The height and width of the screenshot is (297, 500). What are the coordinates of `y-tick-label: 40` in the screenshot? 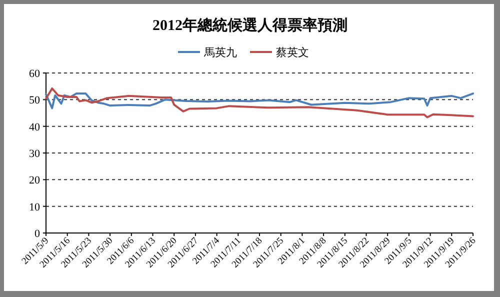 It's located at (34, 127).